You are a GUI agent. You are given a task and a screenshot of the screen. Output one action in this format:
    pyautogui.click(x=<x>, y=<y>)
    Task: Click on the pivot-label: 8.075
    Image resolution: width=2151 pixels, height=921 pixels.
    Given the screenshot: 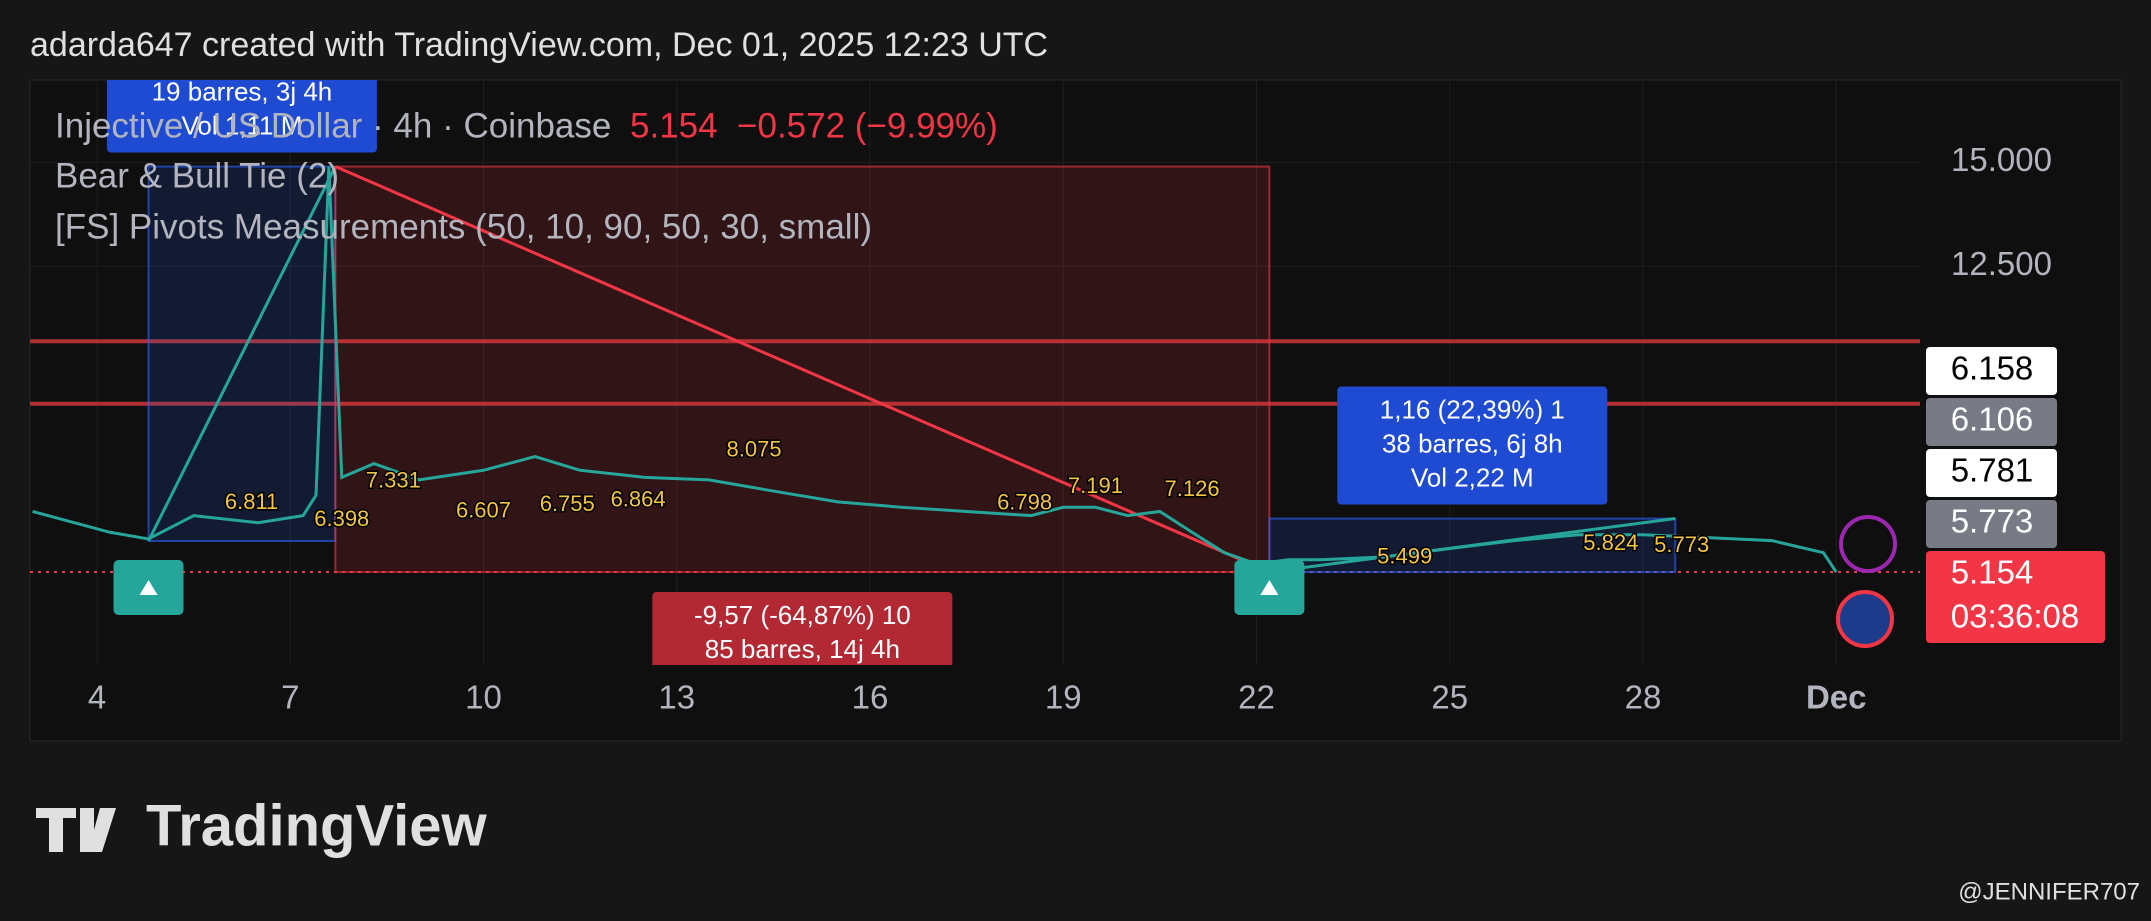 What is the action you would take?
    pyautogui.click(x=754, y=448)
    